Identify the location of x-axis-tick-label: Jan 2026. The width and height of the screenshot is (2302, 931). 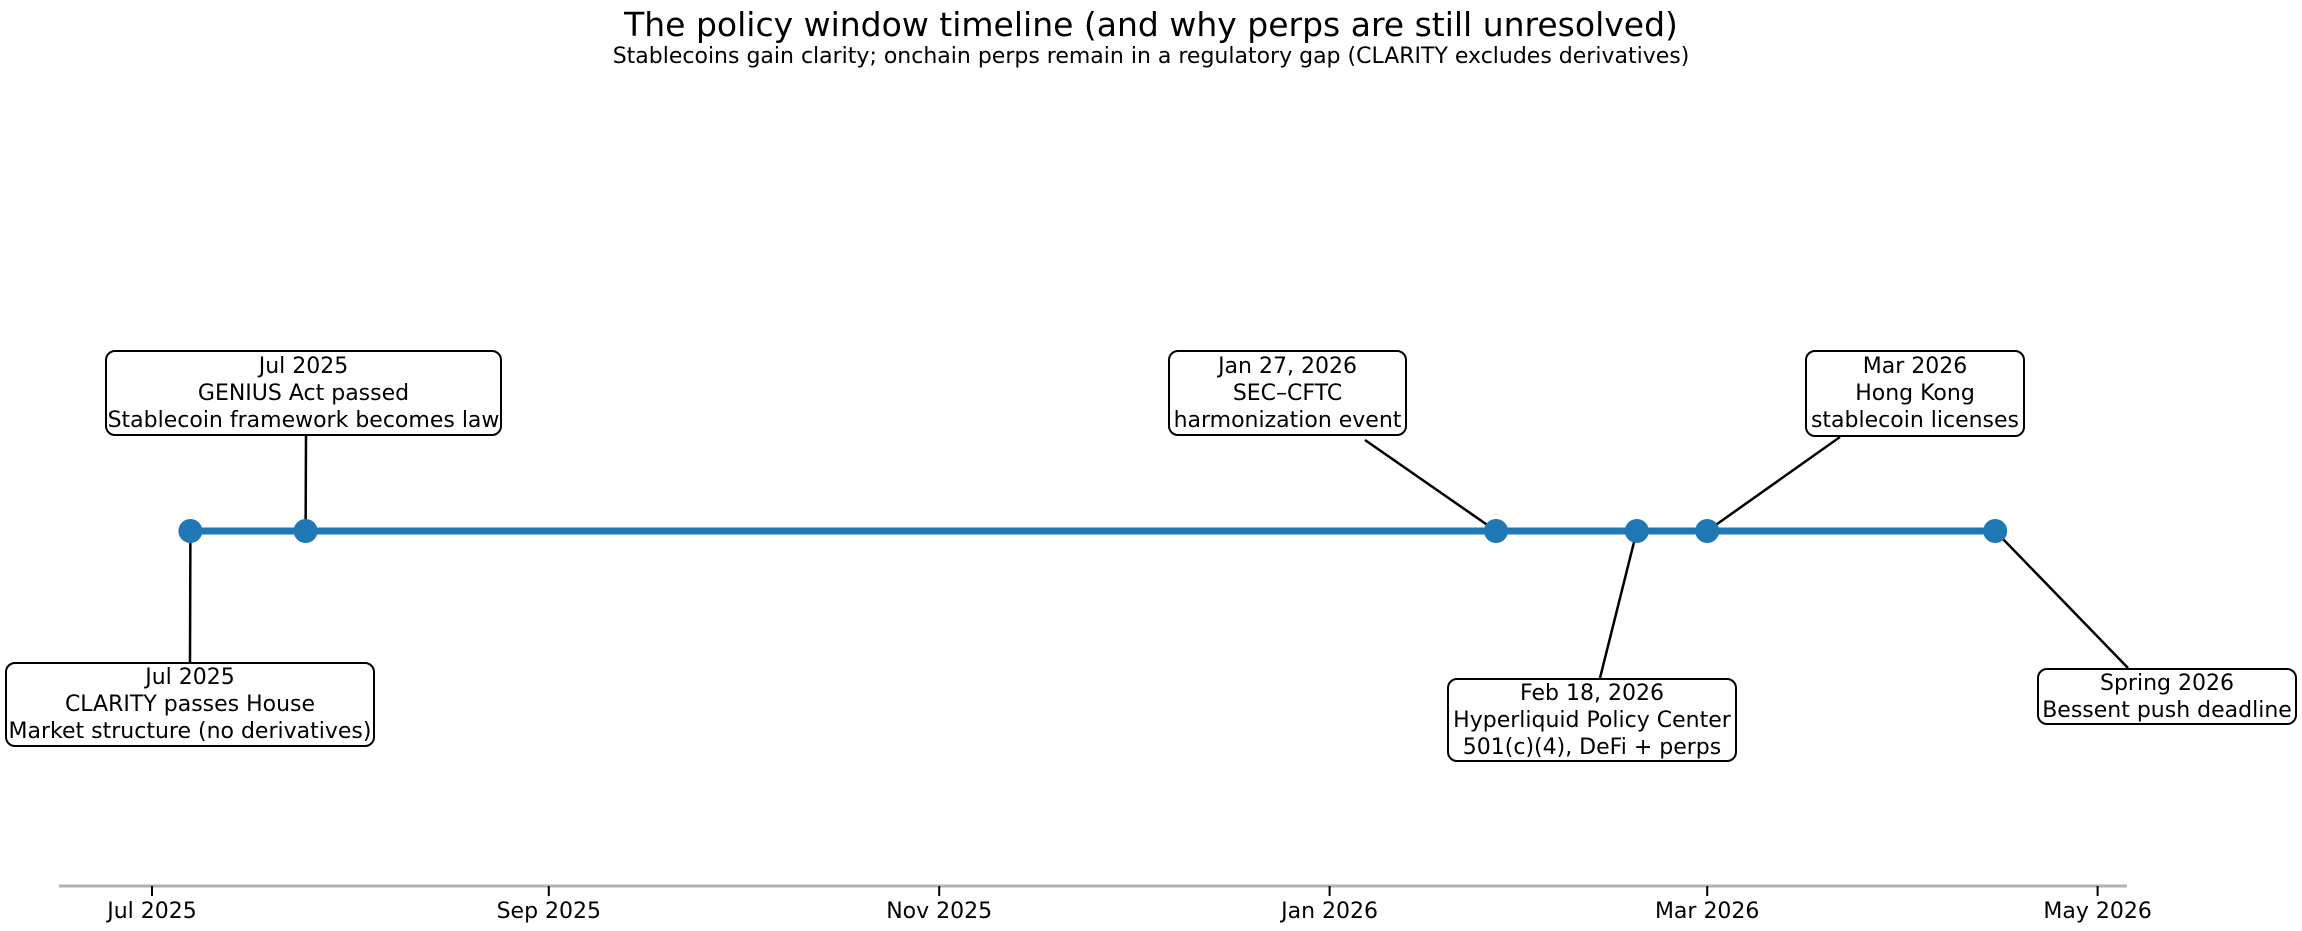
(1330, 911).